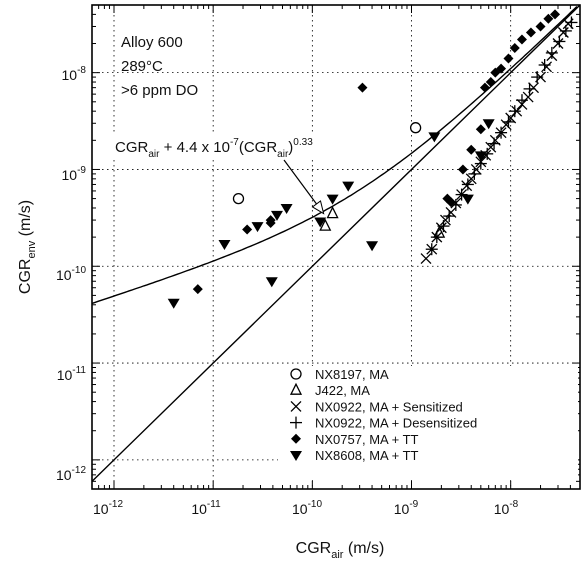 Image resolution: width=586 pixels, height=565 pixels. What do you see at coordinates (152, 42) in the screenshot?
I see `condition-alloy: Alloy 600` at bounding box center [152, 42].